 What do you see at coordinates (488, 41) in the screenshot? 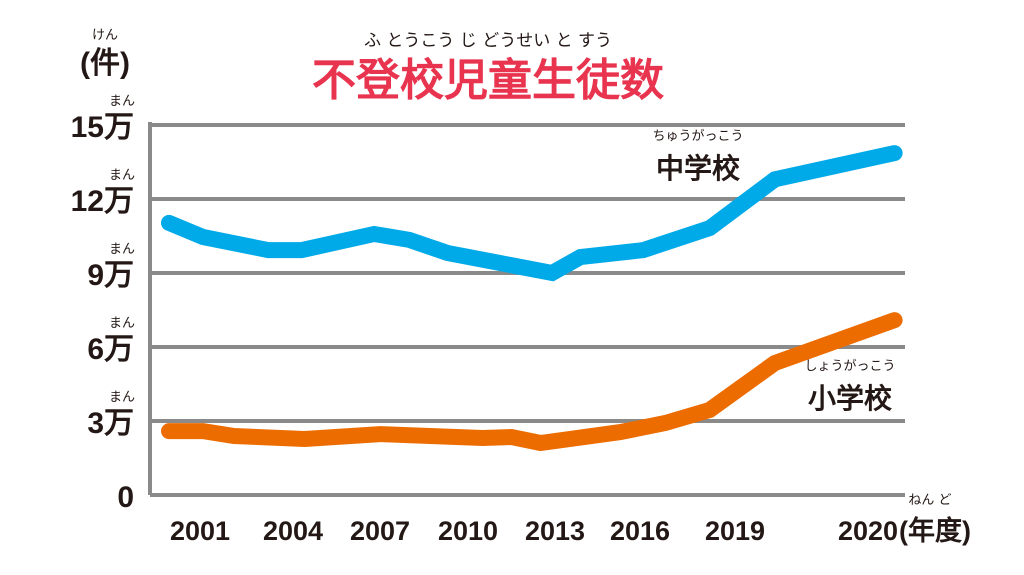
I see `title-ruby: ふ とうこう じ どうせい と すう` at bounding box center [488, 41].